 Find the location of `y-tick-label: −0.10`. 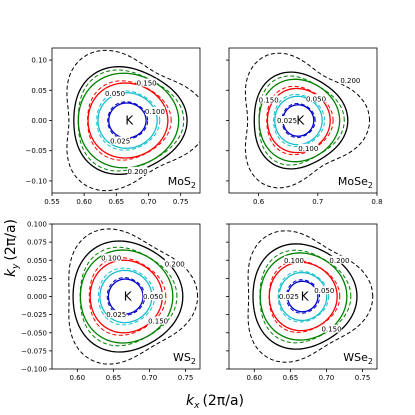

y-tick-label: −0.10 is located at coordinates (36, 181).